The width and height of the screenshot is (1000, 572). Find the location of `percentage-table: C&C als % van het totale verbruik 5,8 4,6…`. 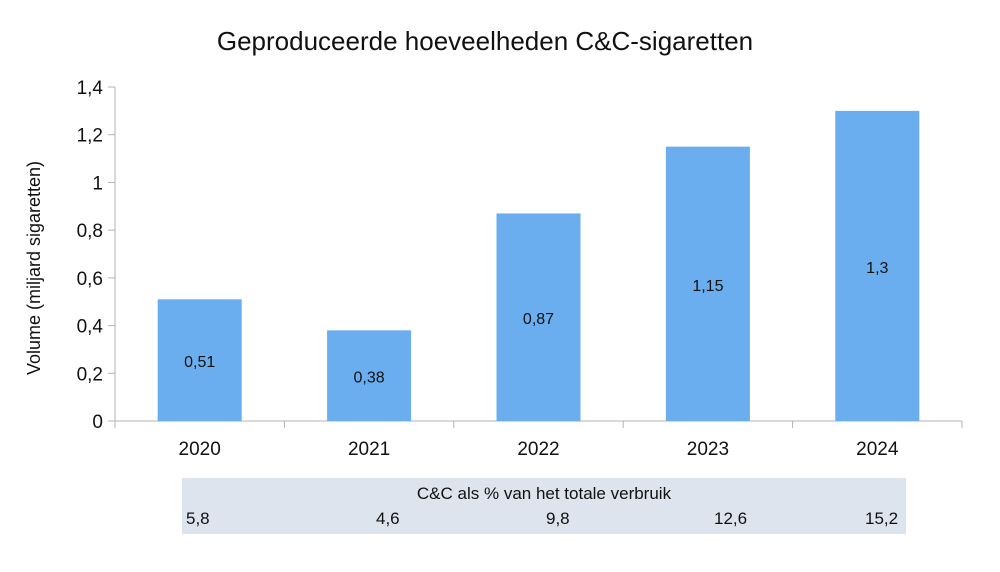

percentage-table: C&C als % van het totale verbruik 5,8 4,6… is located at coordinates (544, 506).